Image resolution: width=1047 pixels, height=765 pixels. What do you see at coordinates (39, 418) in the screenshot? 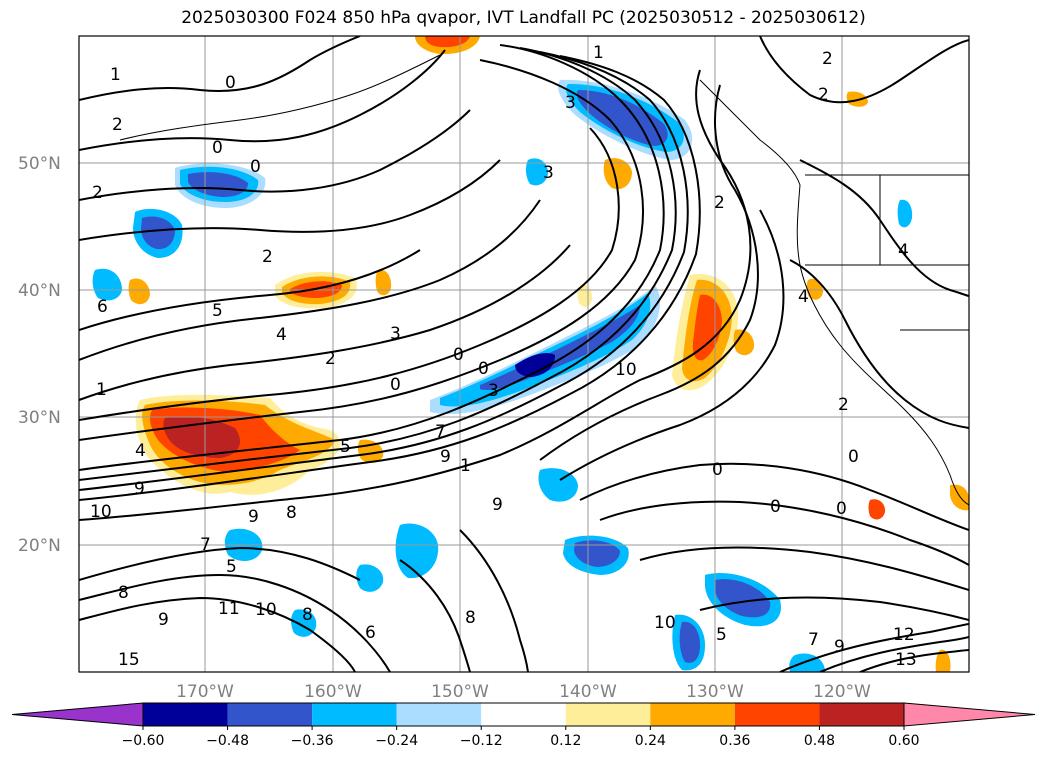
I see `lat-tick-label: 30°N` at bounding box center [39, 418].